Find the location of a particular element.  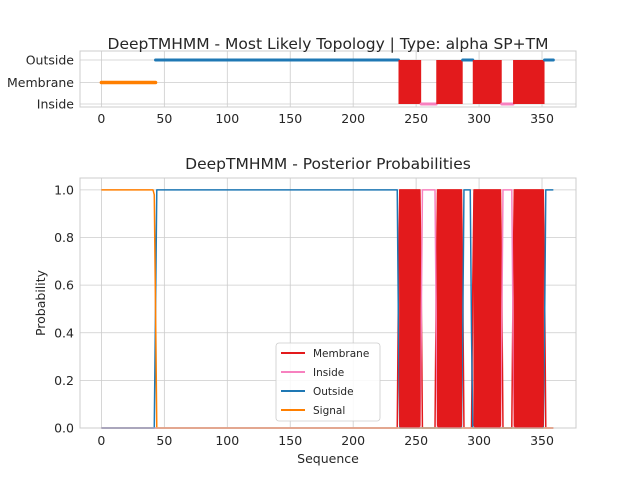

topology-x-tick-label: 300 is located at coordinates (479, 118).